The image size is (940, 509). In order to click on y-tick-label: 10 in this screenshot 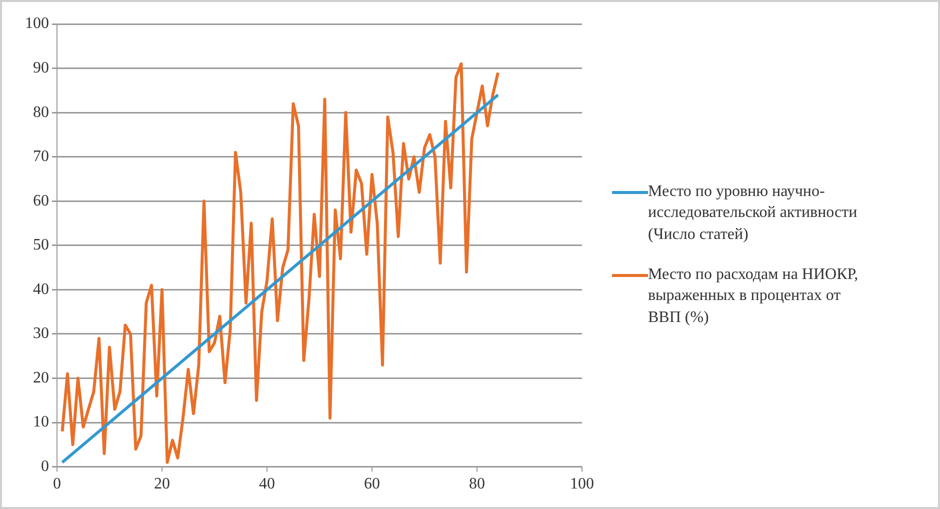, I will do `click(41, 422)`.